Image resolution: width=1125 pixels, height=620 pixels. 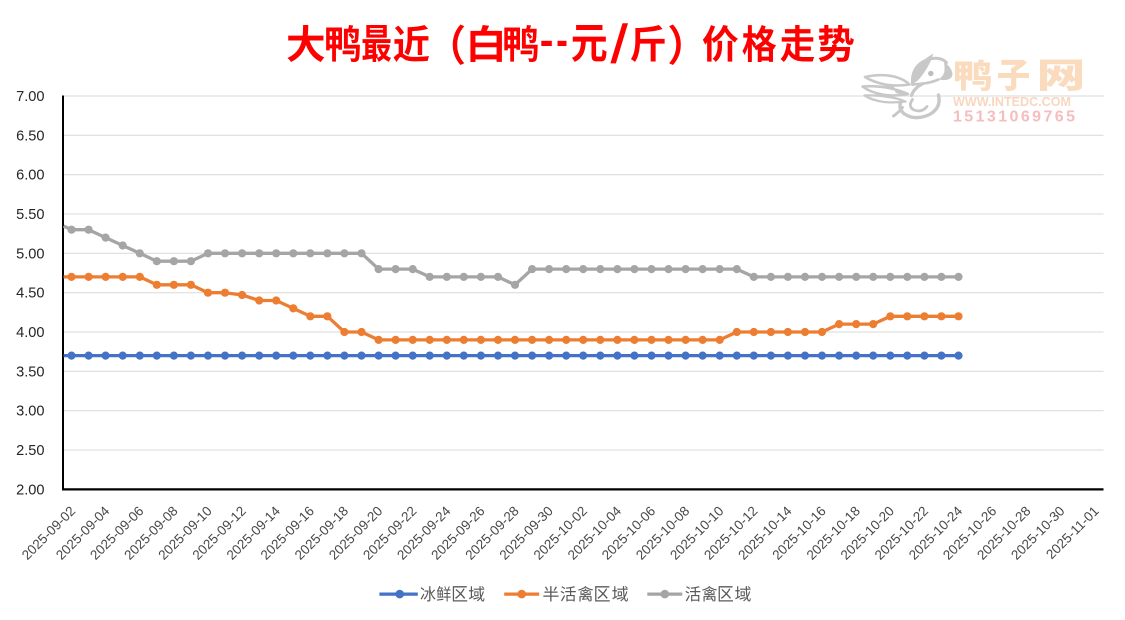 I want to click on svg-text: 15131069765, so click(x=1014, y=117).